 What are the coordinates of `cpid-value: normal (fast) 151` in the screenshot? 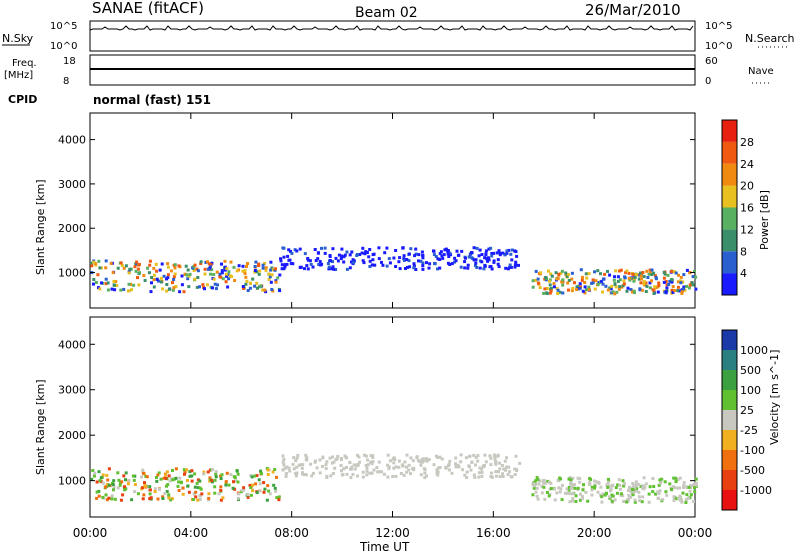 It's located at (152, 100).